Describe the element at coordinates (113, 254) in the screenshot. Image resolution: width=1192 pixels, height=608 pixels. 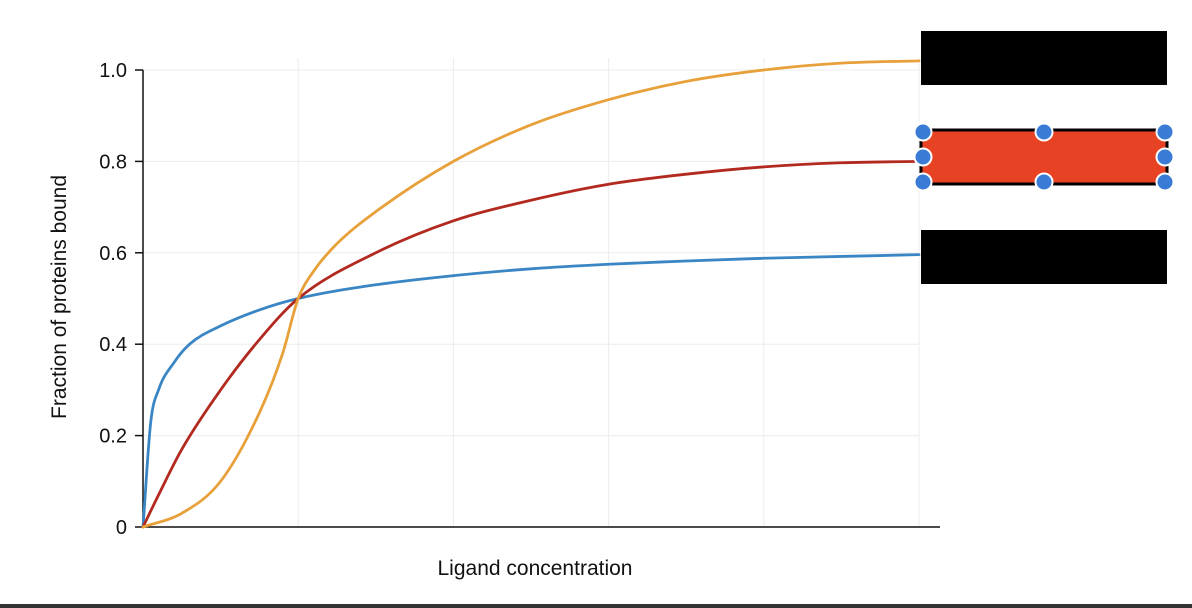
I see `y-tick-label-3: 0.6` at that location.